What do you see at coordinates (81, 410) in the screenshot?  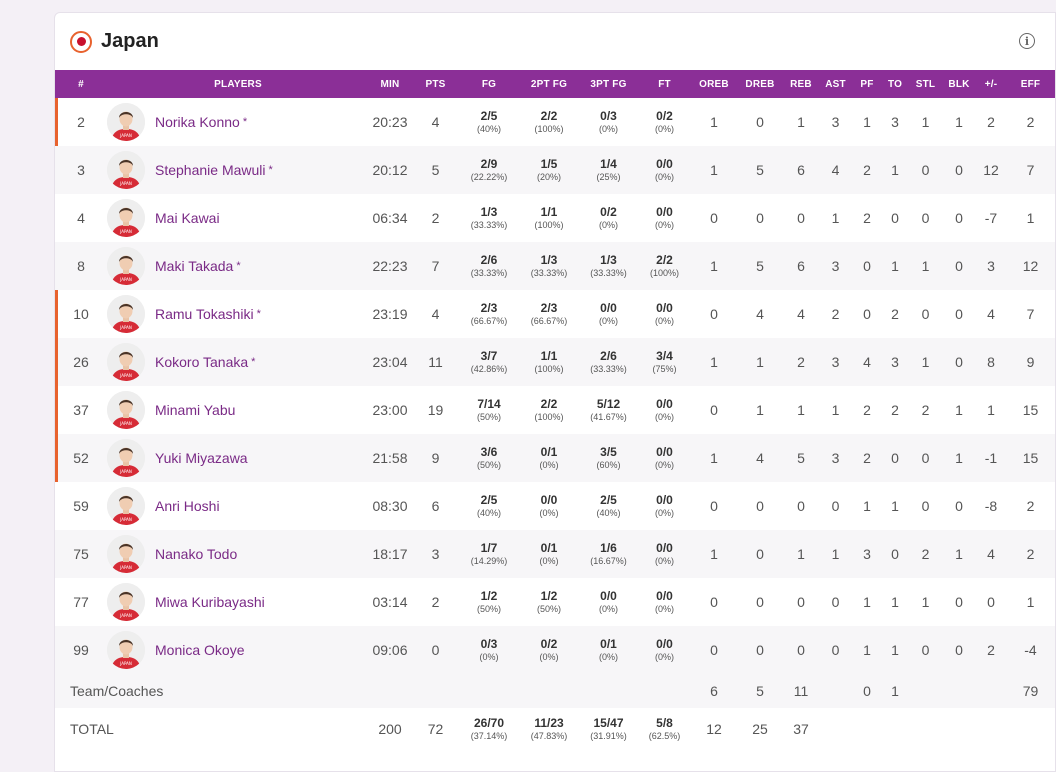 I see `jersey-number: 37` at bounding box center [81, 410].